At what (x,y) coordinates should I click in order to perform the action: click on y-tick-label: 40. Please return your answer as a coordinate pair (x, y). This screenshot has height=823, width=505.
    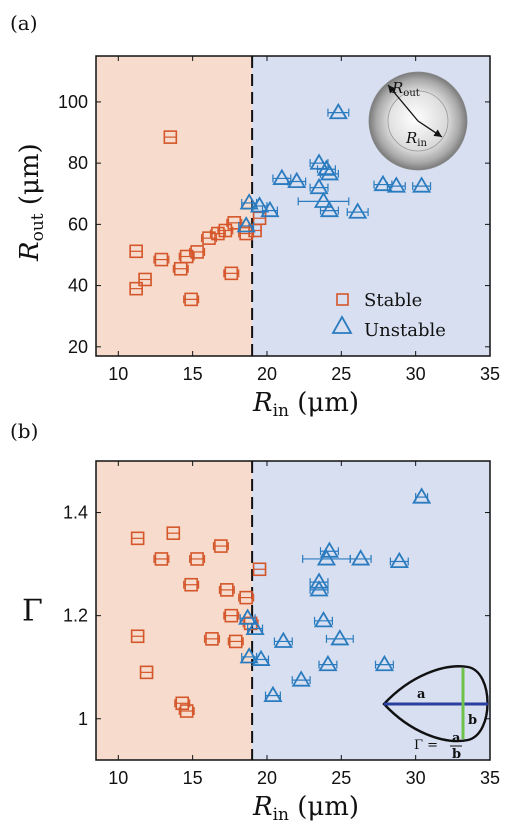
    Looking at the image, I should click on (78, 286).